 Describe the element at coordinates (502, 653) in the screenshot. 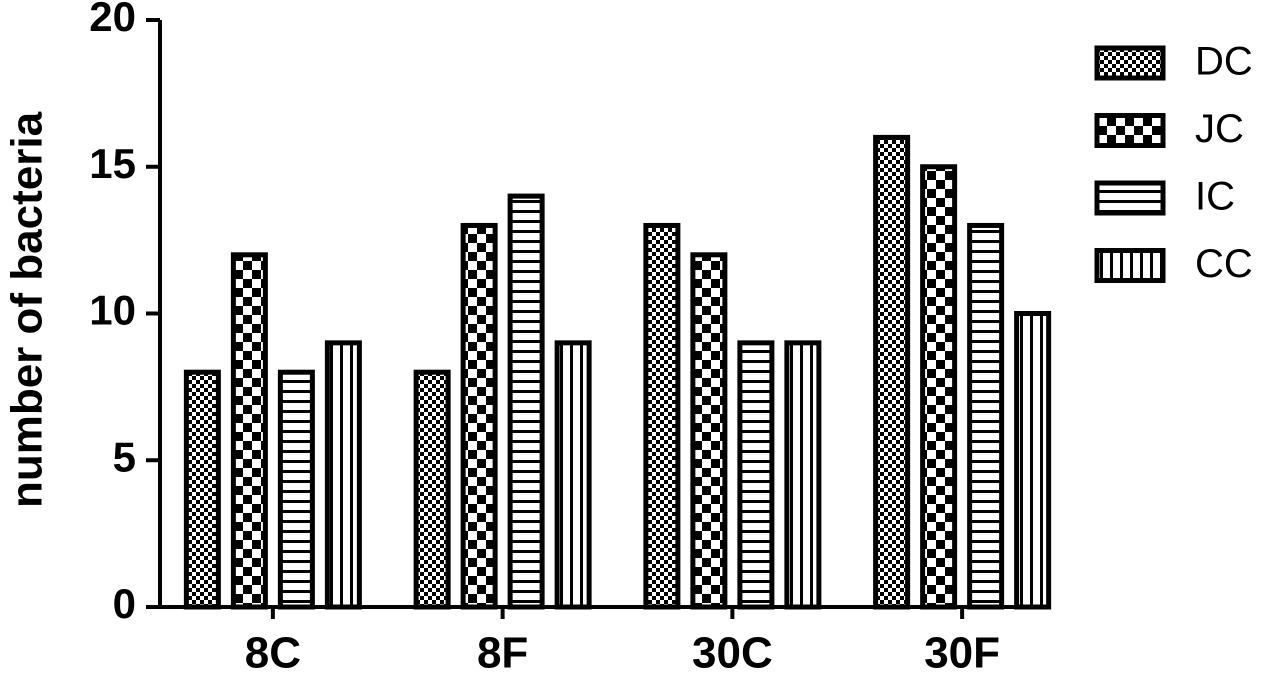

I see `x-tick-label: 8F` at that location.